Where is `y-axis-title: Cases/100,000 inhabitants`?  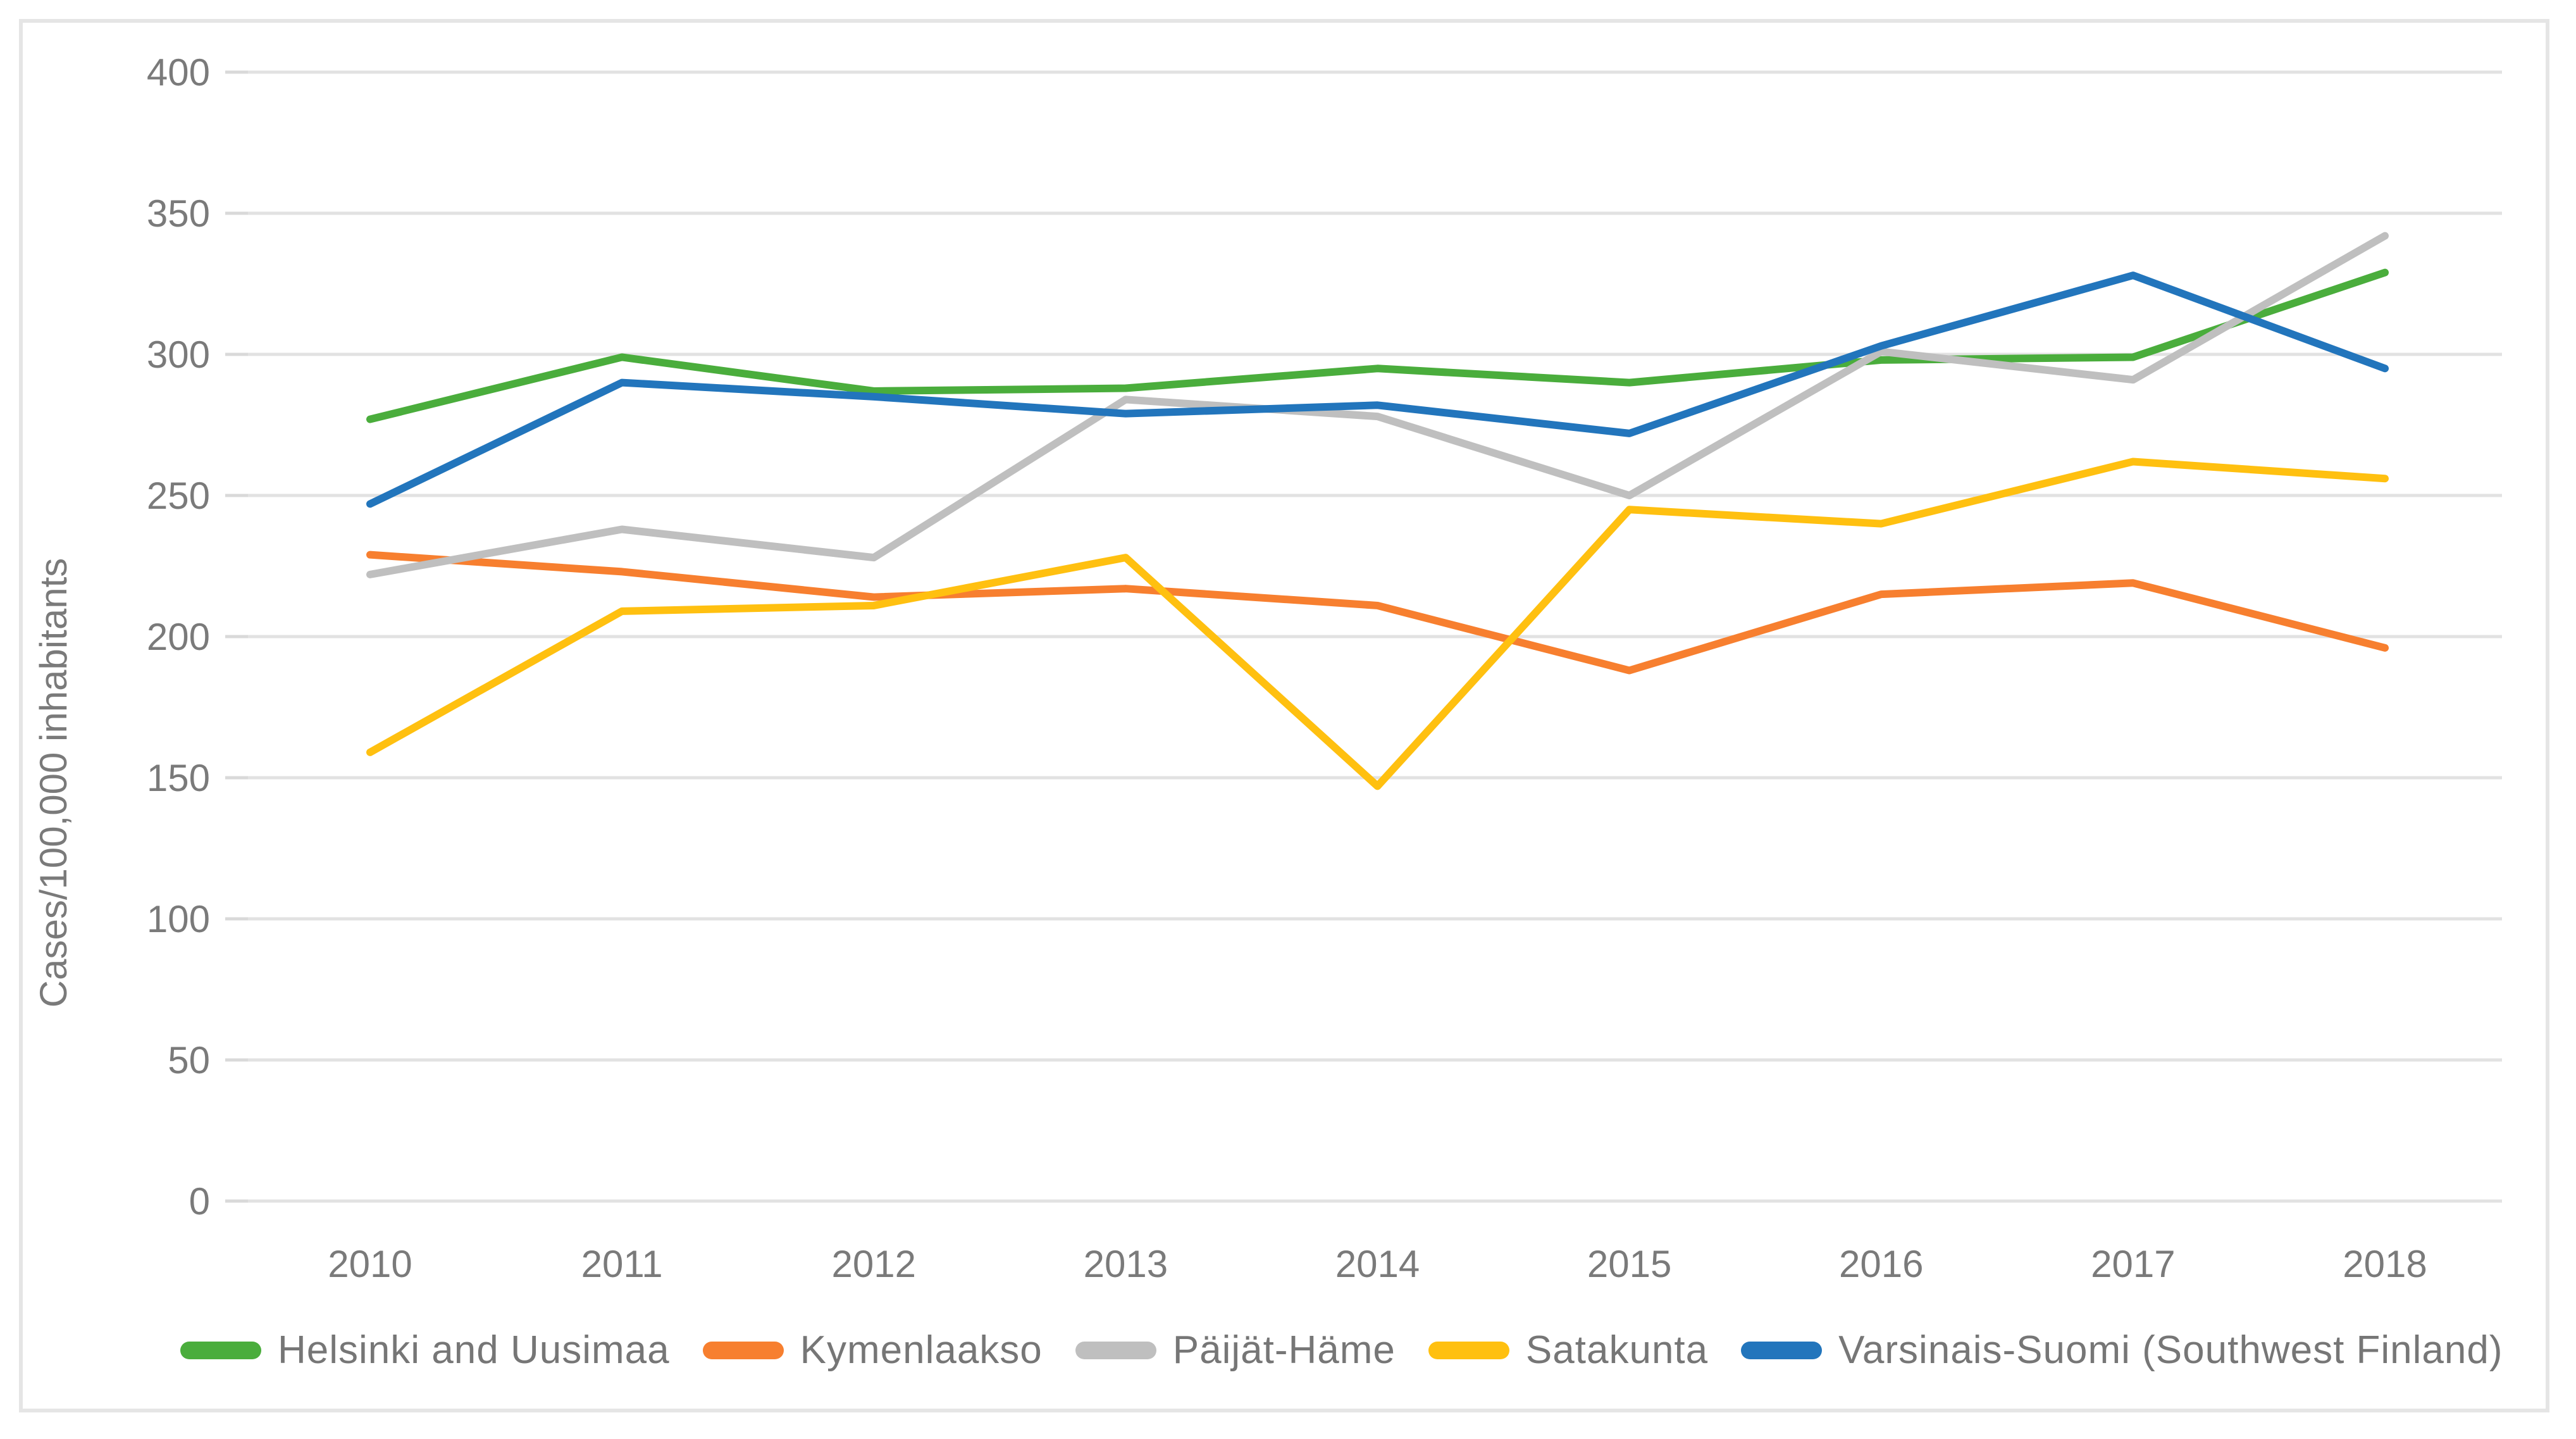
y-axis-title: Cases/100,000 inhabitants is located at coordinates (54, 783).